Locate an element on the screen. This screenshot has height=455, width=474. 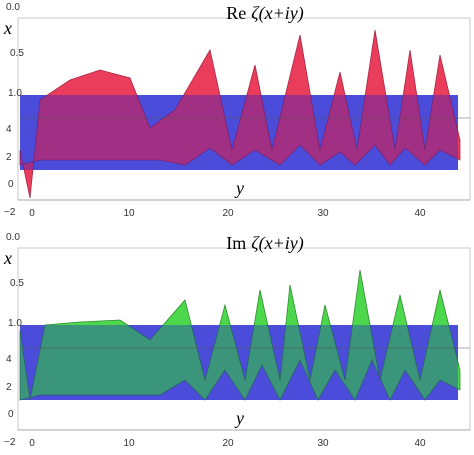
panel-title: Re ζ(x+iy) is located at coordinates (264, 13).